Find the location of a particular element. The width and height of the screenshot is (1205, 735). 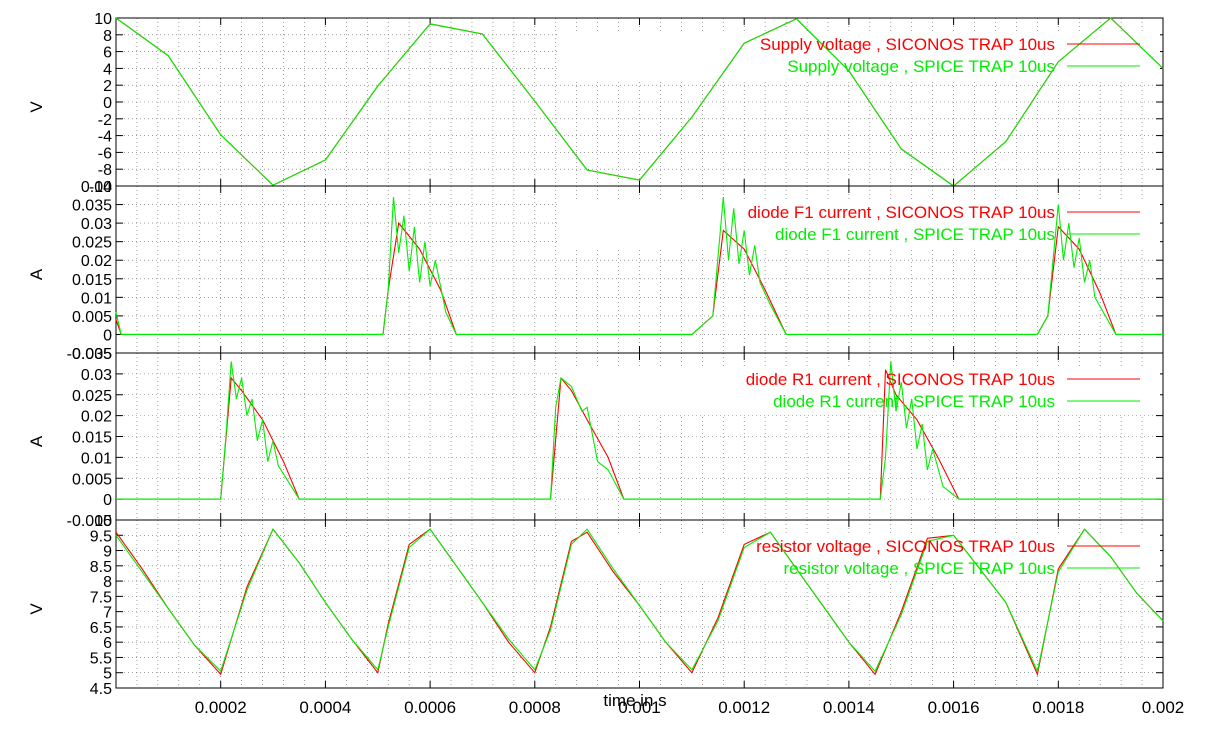

x-tick-label: 0.0006 is located at coordinates (430, 707).